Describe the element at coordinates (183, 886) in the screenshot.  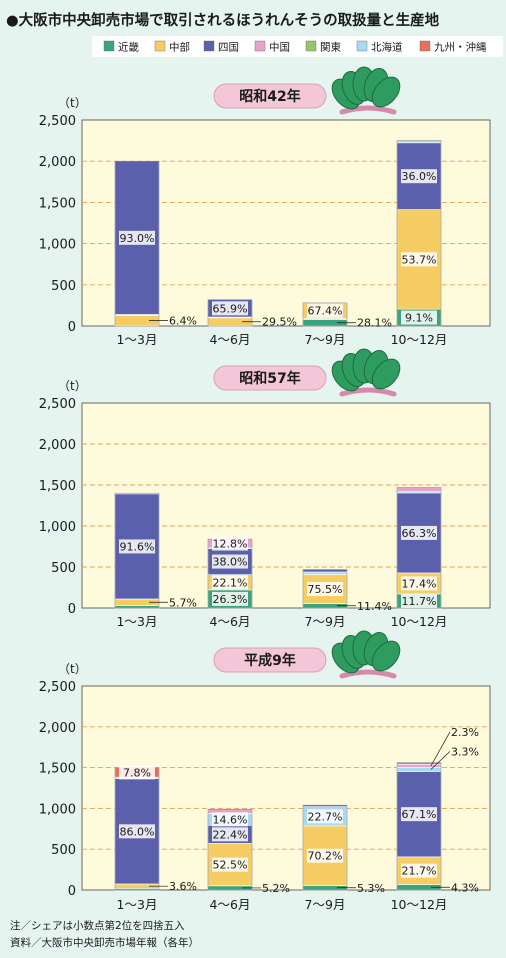
I see `data-label: 3.6%` at that location.